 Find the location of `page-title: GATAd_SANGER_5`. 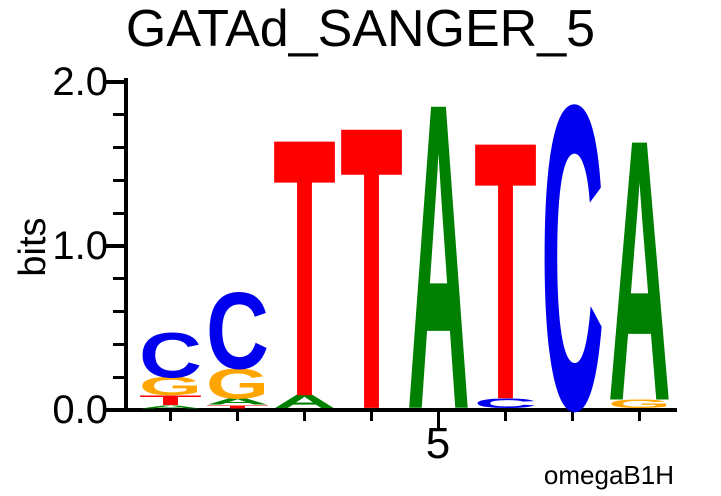

page-title: GATAd_SANGER_5 is located at coordinates (360, 29).